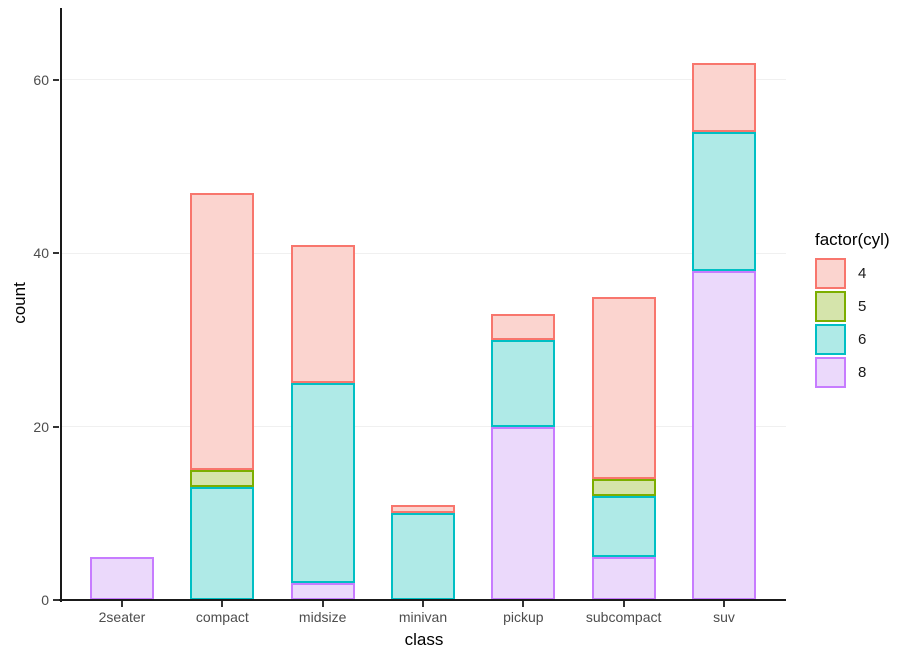 Image resolution: width=924 pixels, height=660 pixels. I want to click on bar-segment-2seater-cyl8, so click(122, 578).